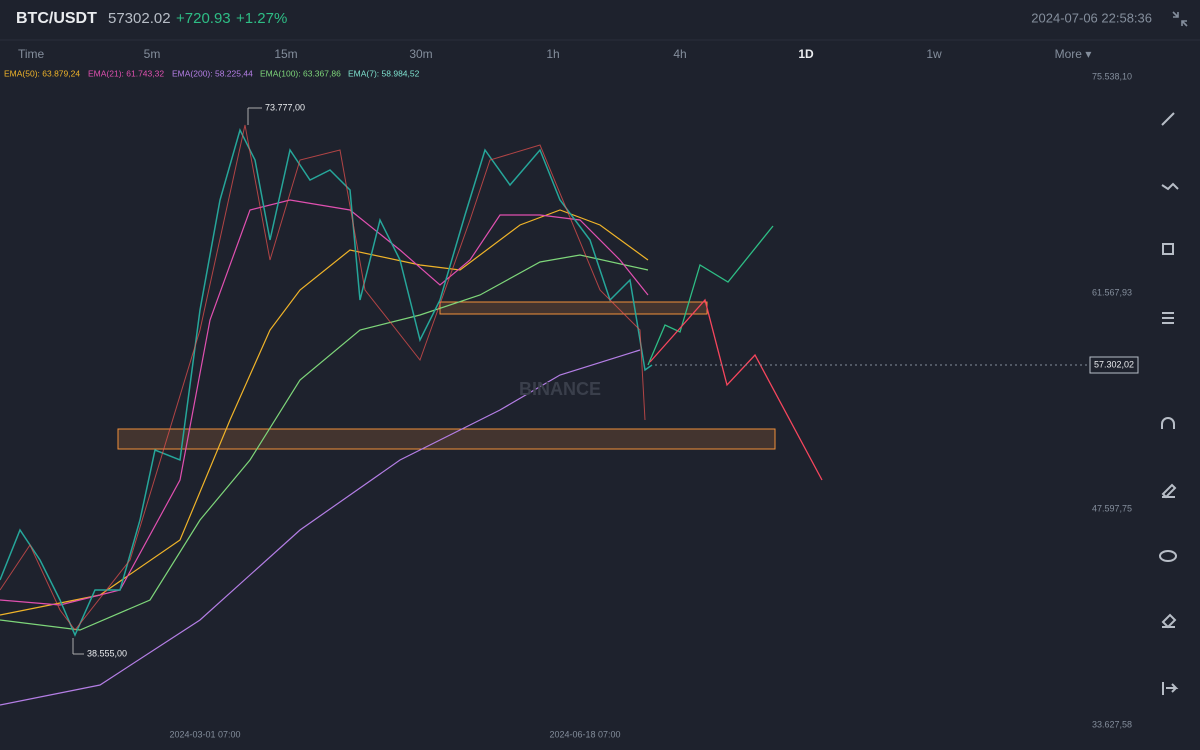 The image size is (1200, 750). Describe the element at coordinates (1170, 688) in the screenshot. I see `exit-tool` at that location.